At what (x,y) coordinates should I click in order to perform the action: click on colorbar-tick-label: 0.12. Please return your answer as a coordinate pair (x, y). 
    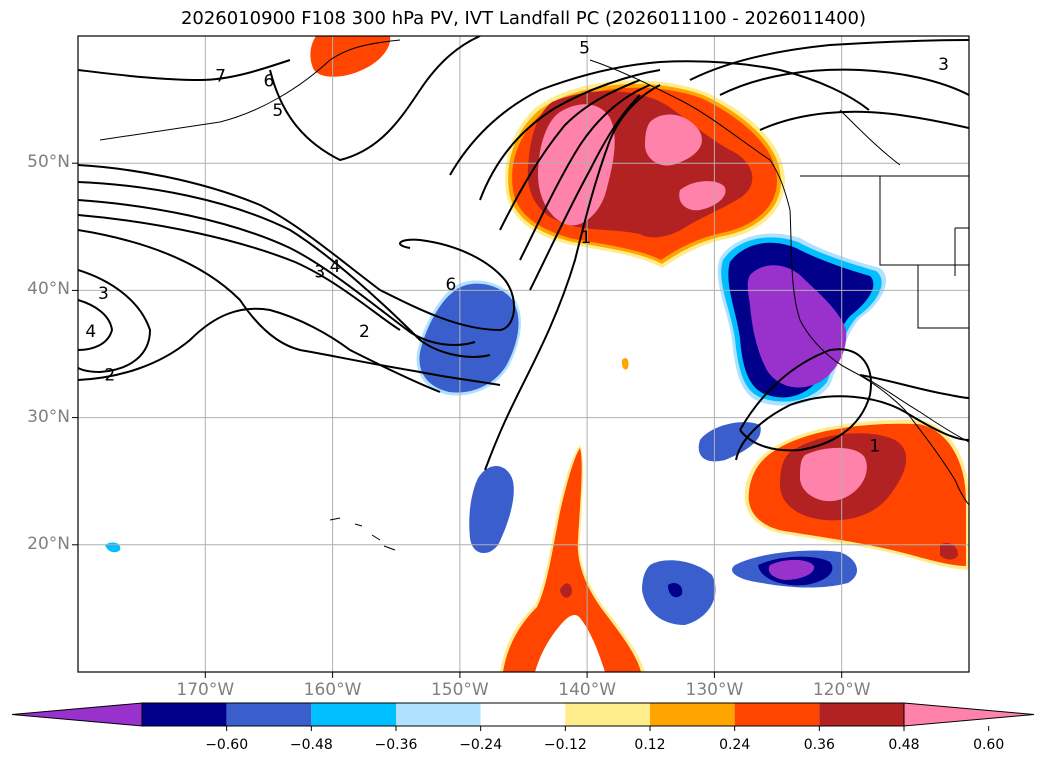
    Looking at the image, I should click on (650, 745).